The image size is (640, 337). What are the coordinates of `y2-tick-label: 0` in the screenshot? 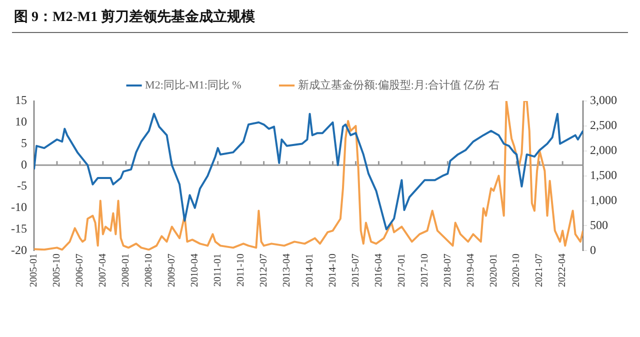 It's located at (593, 249).